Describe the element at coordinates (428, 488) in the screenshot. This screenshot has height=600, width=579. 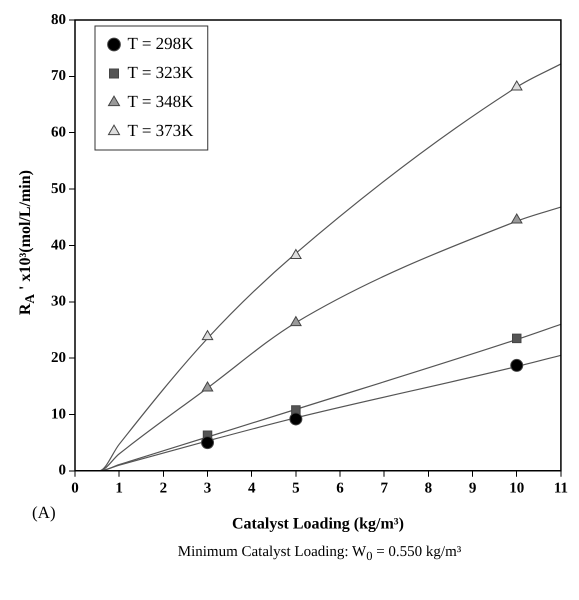
I see `x-tick-label: 8` at that location.